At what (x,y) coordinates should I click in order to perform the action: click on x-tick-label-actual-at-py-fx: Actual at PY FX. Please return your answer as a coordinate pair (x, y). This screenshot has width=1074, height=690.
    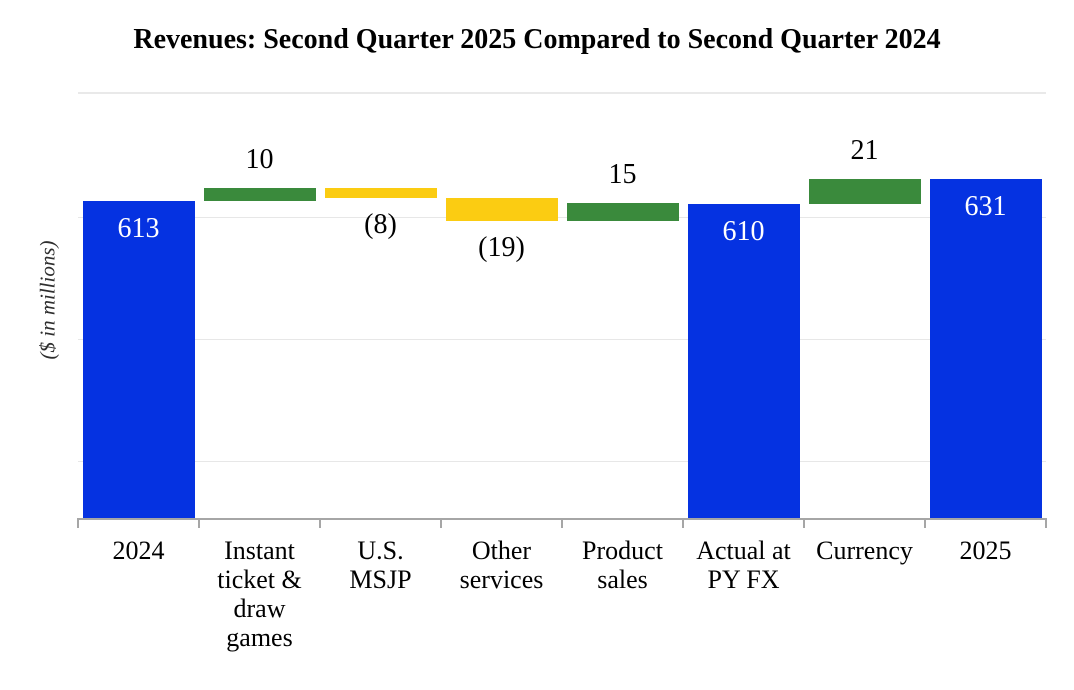
    Looking at the image, I should click on (743, 565).